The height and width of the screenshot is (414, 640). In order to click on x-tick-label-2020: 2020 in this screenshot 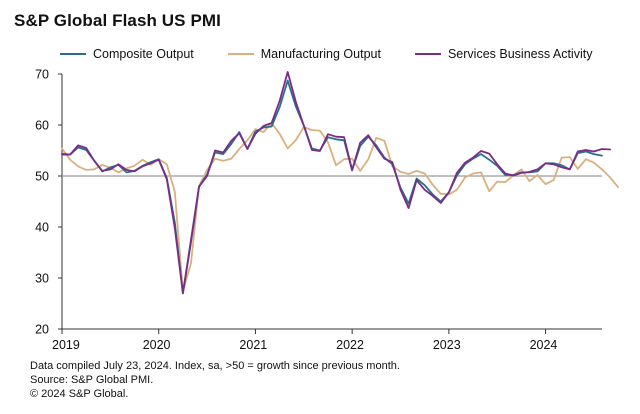, I will do `click(157, 345)`.